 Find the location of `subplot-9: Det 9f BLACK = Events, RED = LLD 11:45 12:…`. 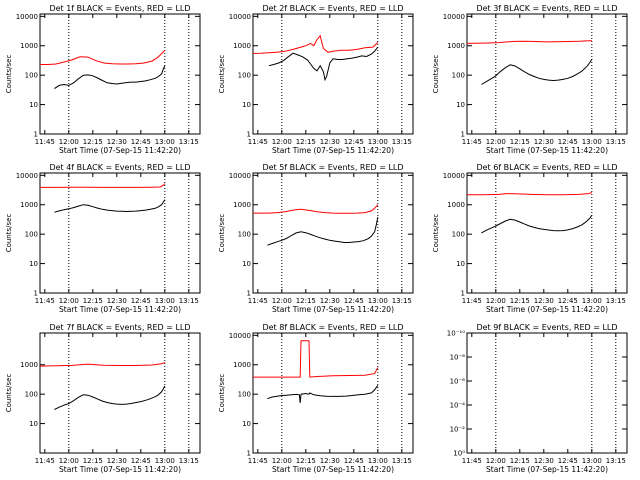

subplot-9: Det 9f BLACK = Events, RED = LLD 11:45 12:… is located at coordinates (537, 398).